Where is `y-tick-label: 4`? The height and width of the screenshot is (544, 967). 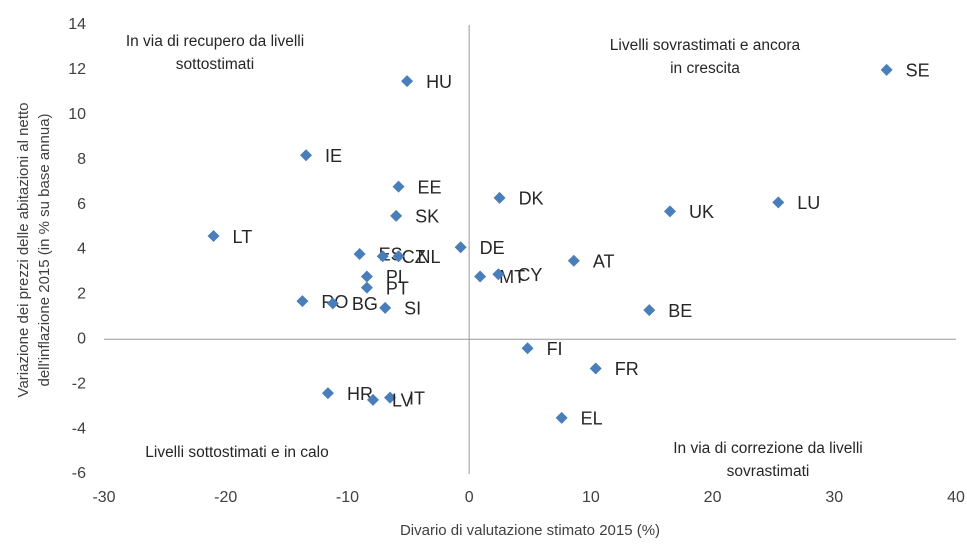 y-tick-label: 4 is located at coordinates (81, 249).